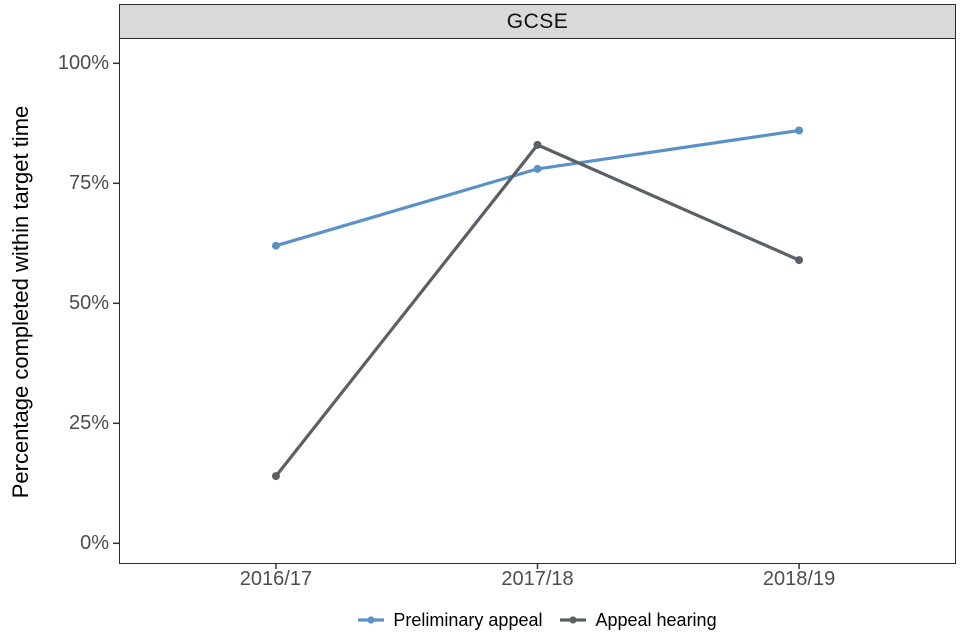  What do you see at coordinates (94, 543) in the screenshot?
I see `y-tick-label: 0%` at bounding box center [94, 543].